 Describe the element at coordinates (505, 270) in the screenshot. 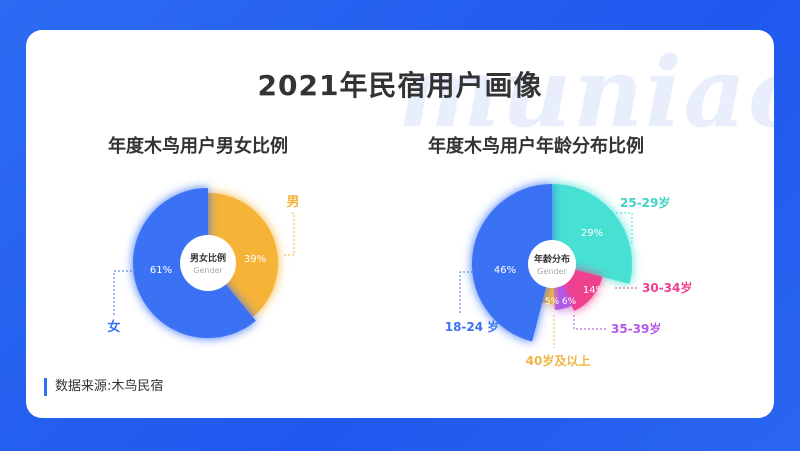

I see `age-18-24-percent: 46%` at that location.